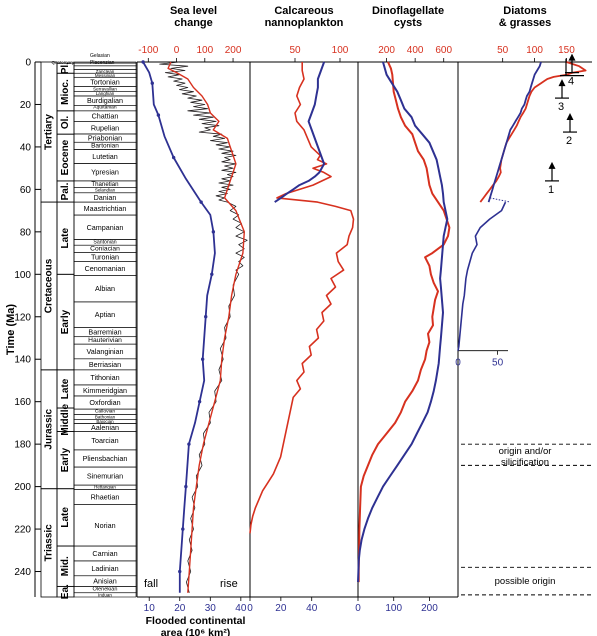 The width and height of the screenshot is (597, 636). What do you see at coordinates (105, 172) in the screenshot?
I see `stage-label: Ypresian` at bounding box center [105, 172].